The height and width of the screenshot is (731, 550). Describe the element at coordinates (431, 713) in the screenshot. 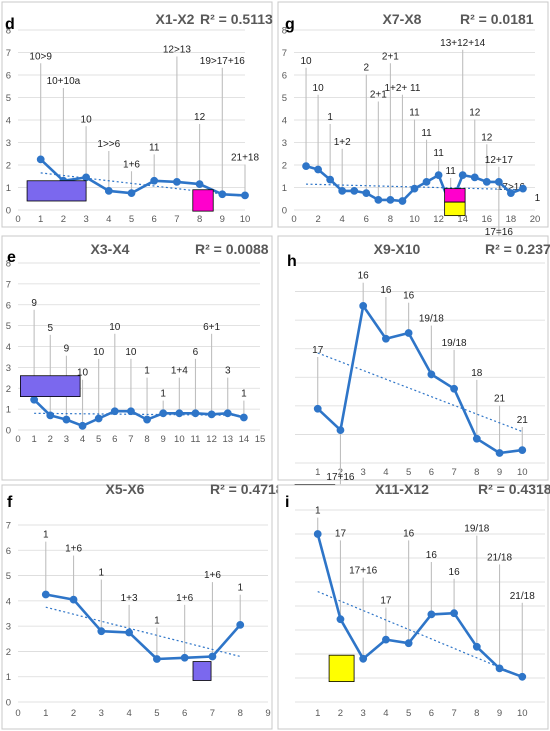

I see `x-tick-label: 6` at that location.